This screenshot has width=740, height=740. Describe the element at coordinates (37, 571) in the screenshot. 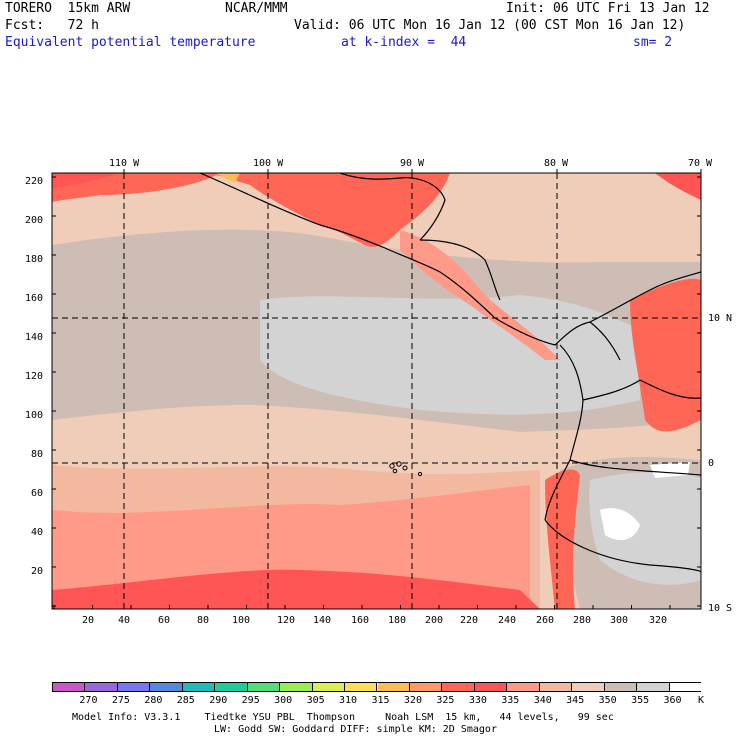

I see `y-tick-label: 20` at that location.